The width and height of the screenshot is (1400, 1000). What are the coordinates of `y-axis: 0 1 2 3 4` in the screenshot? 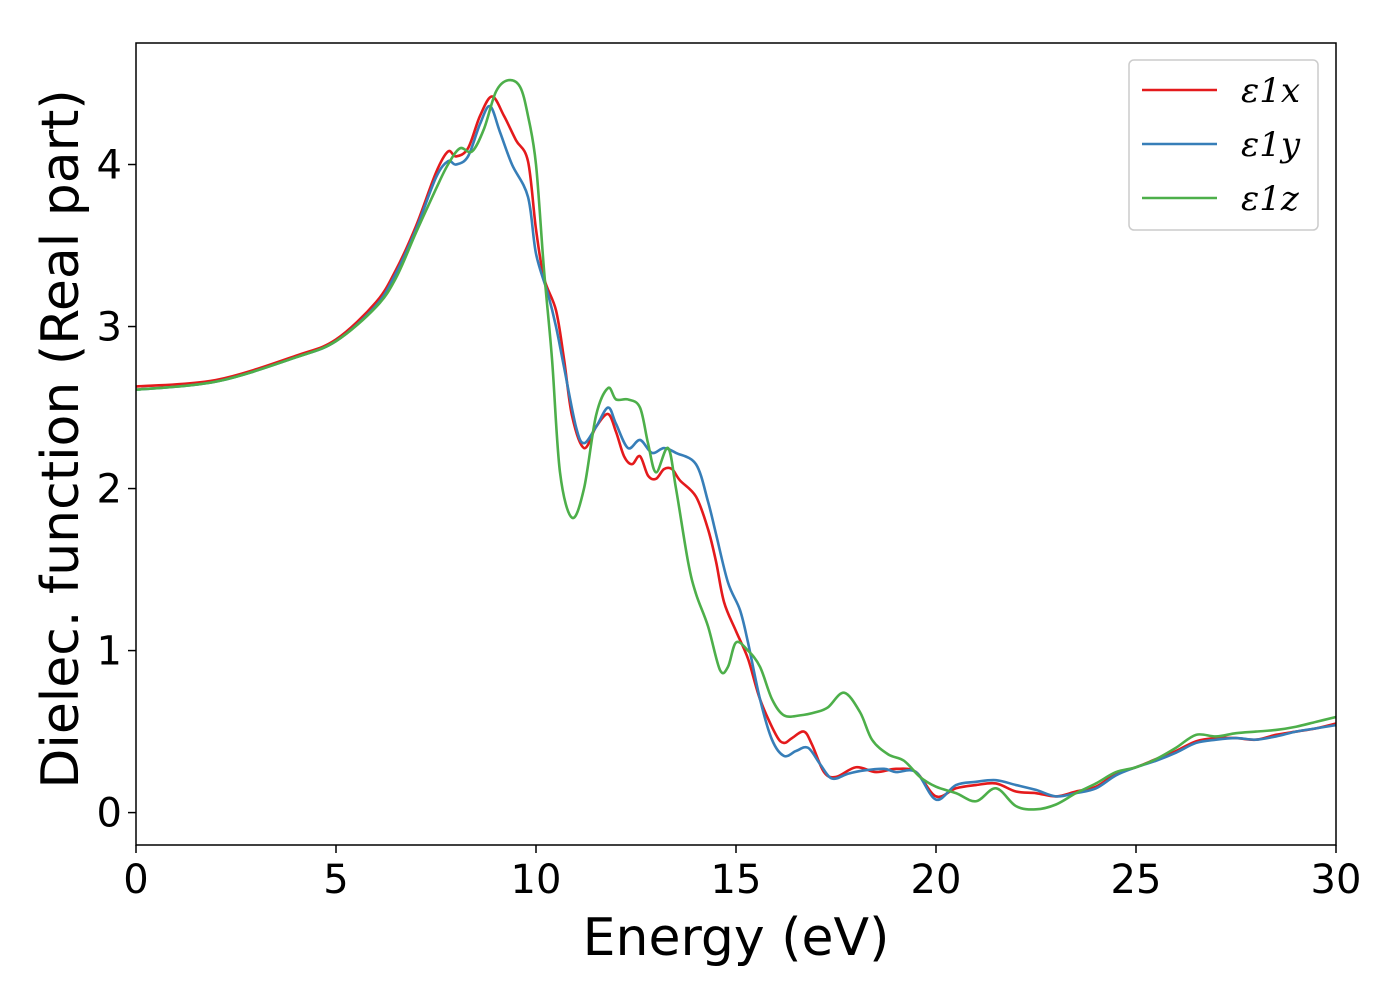 It's located at (116, 490).